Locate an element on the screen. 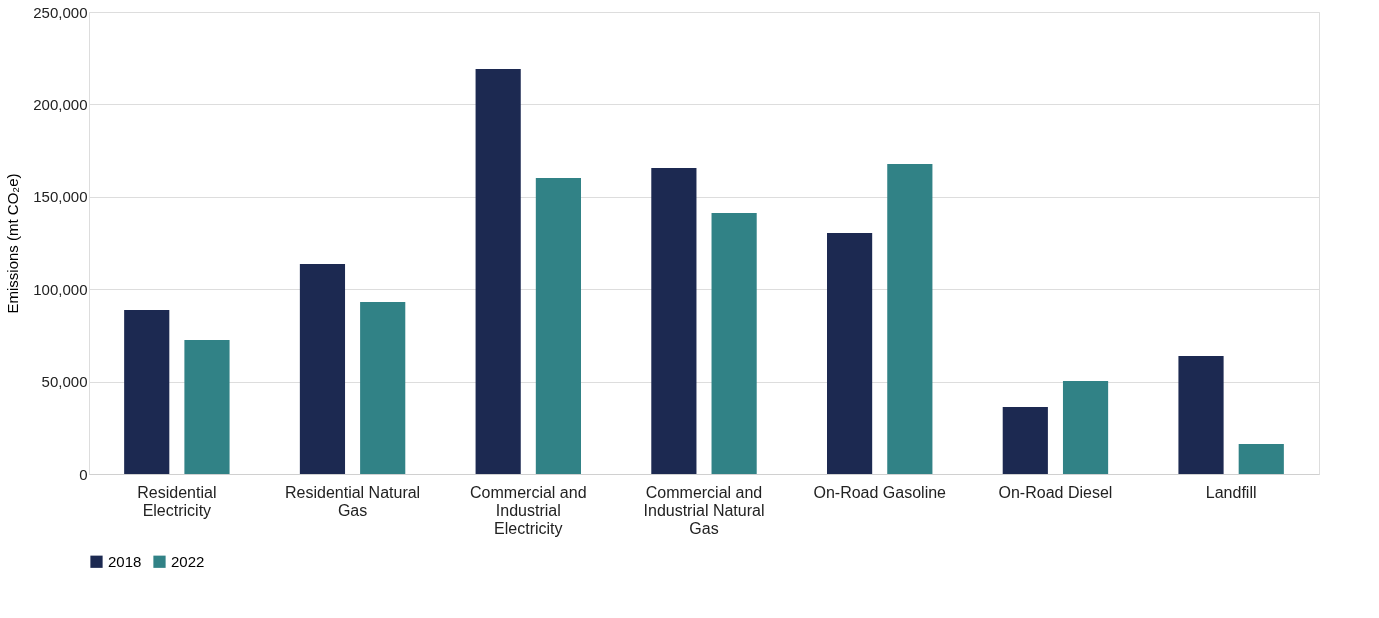  legend-label: 2022 is located at coordinates (188, 561).